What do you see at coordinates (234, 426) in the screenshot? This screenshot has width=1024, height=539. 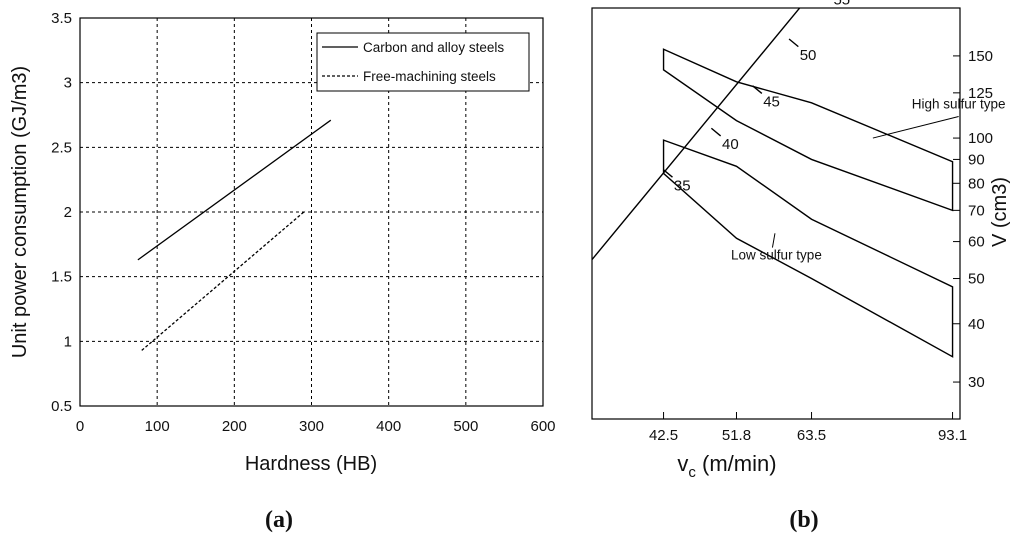 I see `chart-a-x-tick-label: 200` at bounding box center [234, 426].